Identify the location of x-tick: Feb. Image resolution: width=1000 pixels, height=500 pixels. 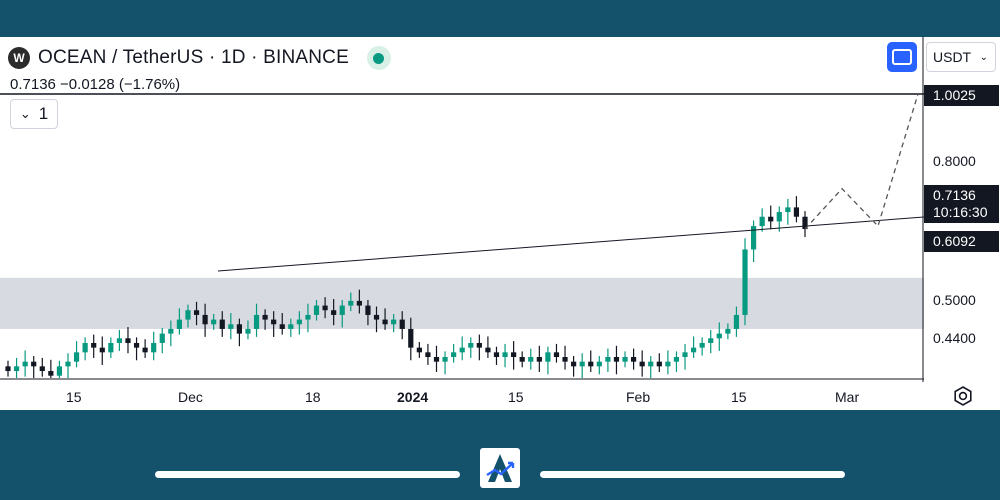
(638, 397).